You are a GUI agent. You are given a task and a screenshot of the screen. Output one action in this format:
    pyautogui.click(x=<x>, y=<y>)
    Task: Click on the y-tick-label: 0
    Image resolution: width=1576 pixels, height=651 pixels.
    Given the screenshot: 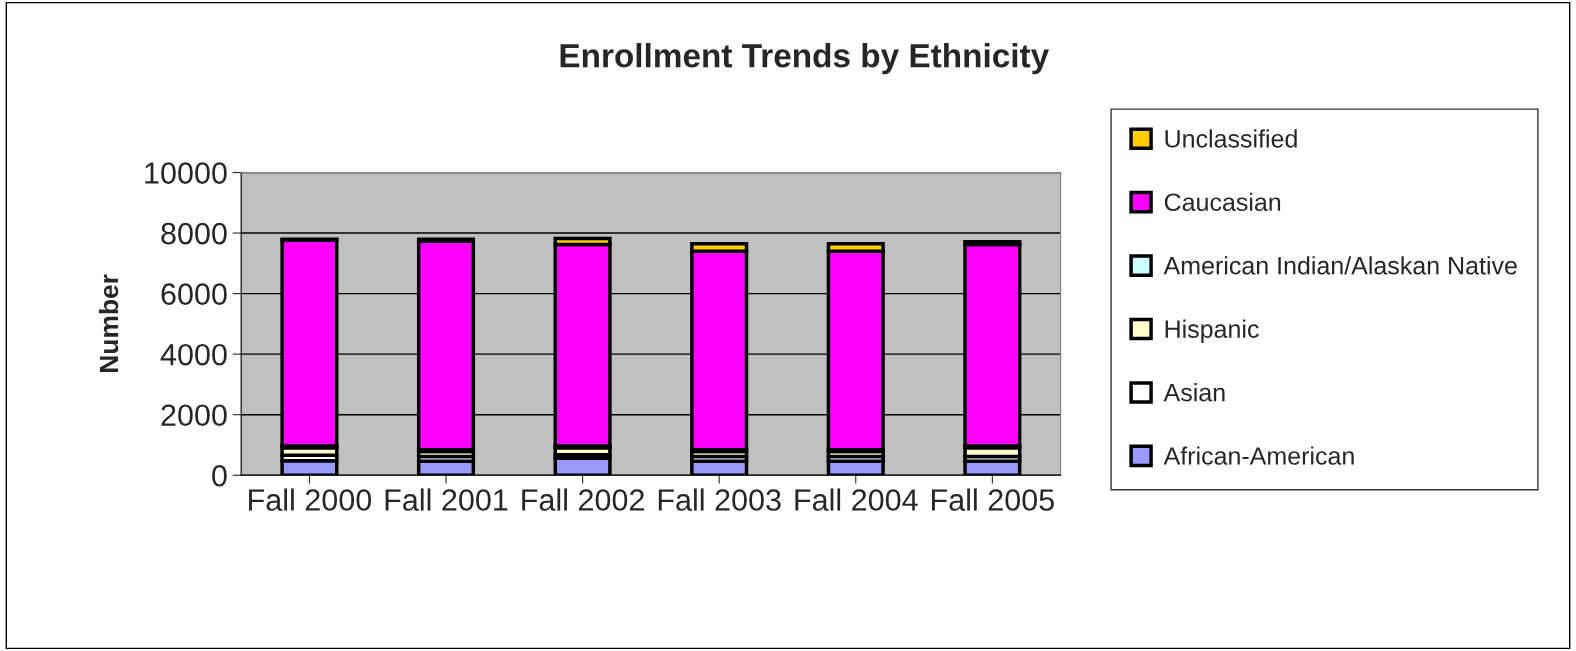 What is the action you would take?
    pyautogui.click(x=219, y=475)
    